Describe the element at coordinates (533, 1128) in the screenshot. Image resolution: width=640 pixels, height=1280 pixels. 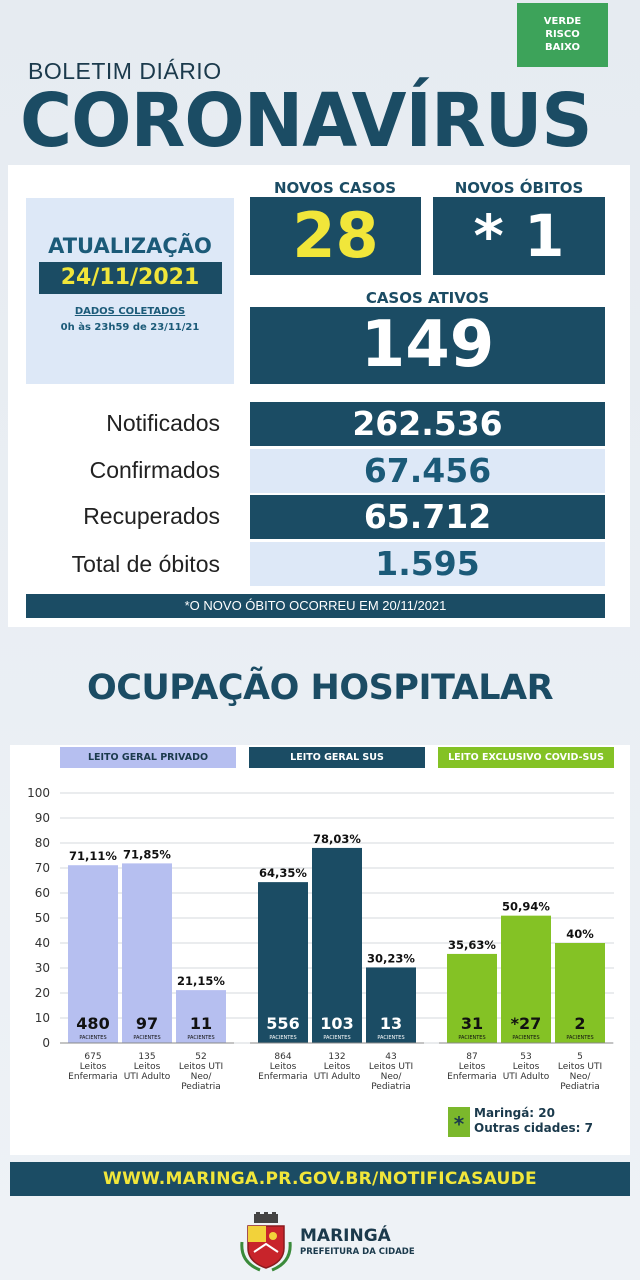
I see `legend-other-cities: Outras cidades: 7` at that location.